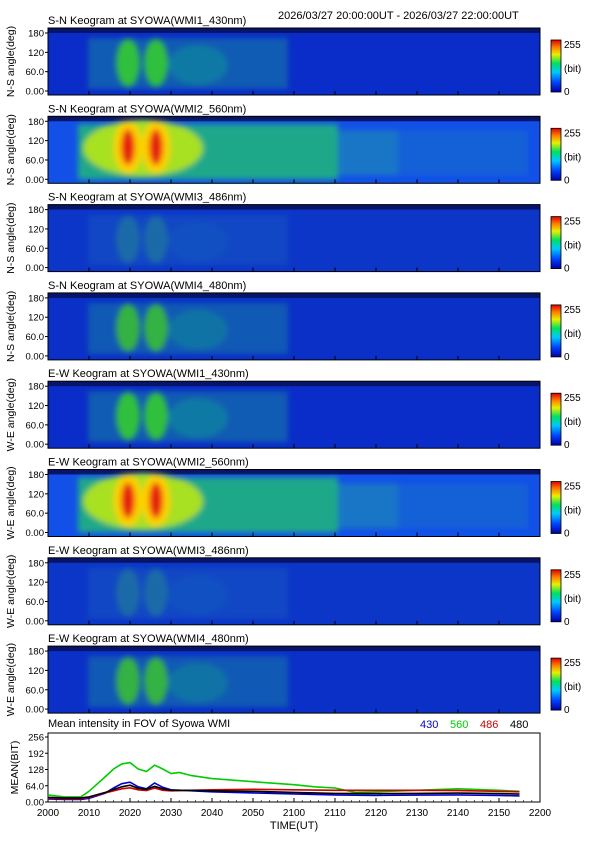  I want to click on panel-title: E-W Keogram at SYOWA(WMI4_480nm), so click(148, 639).